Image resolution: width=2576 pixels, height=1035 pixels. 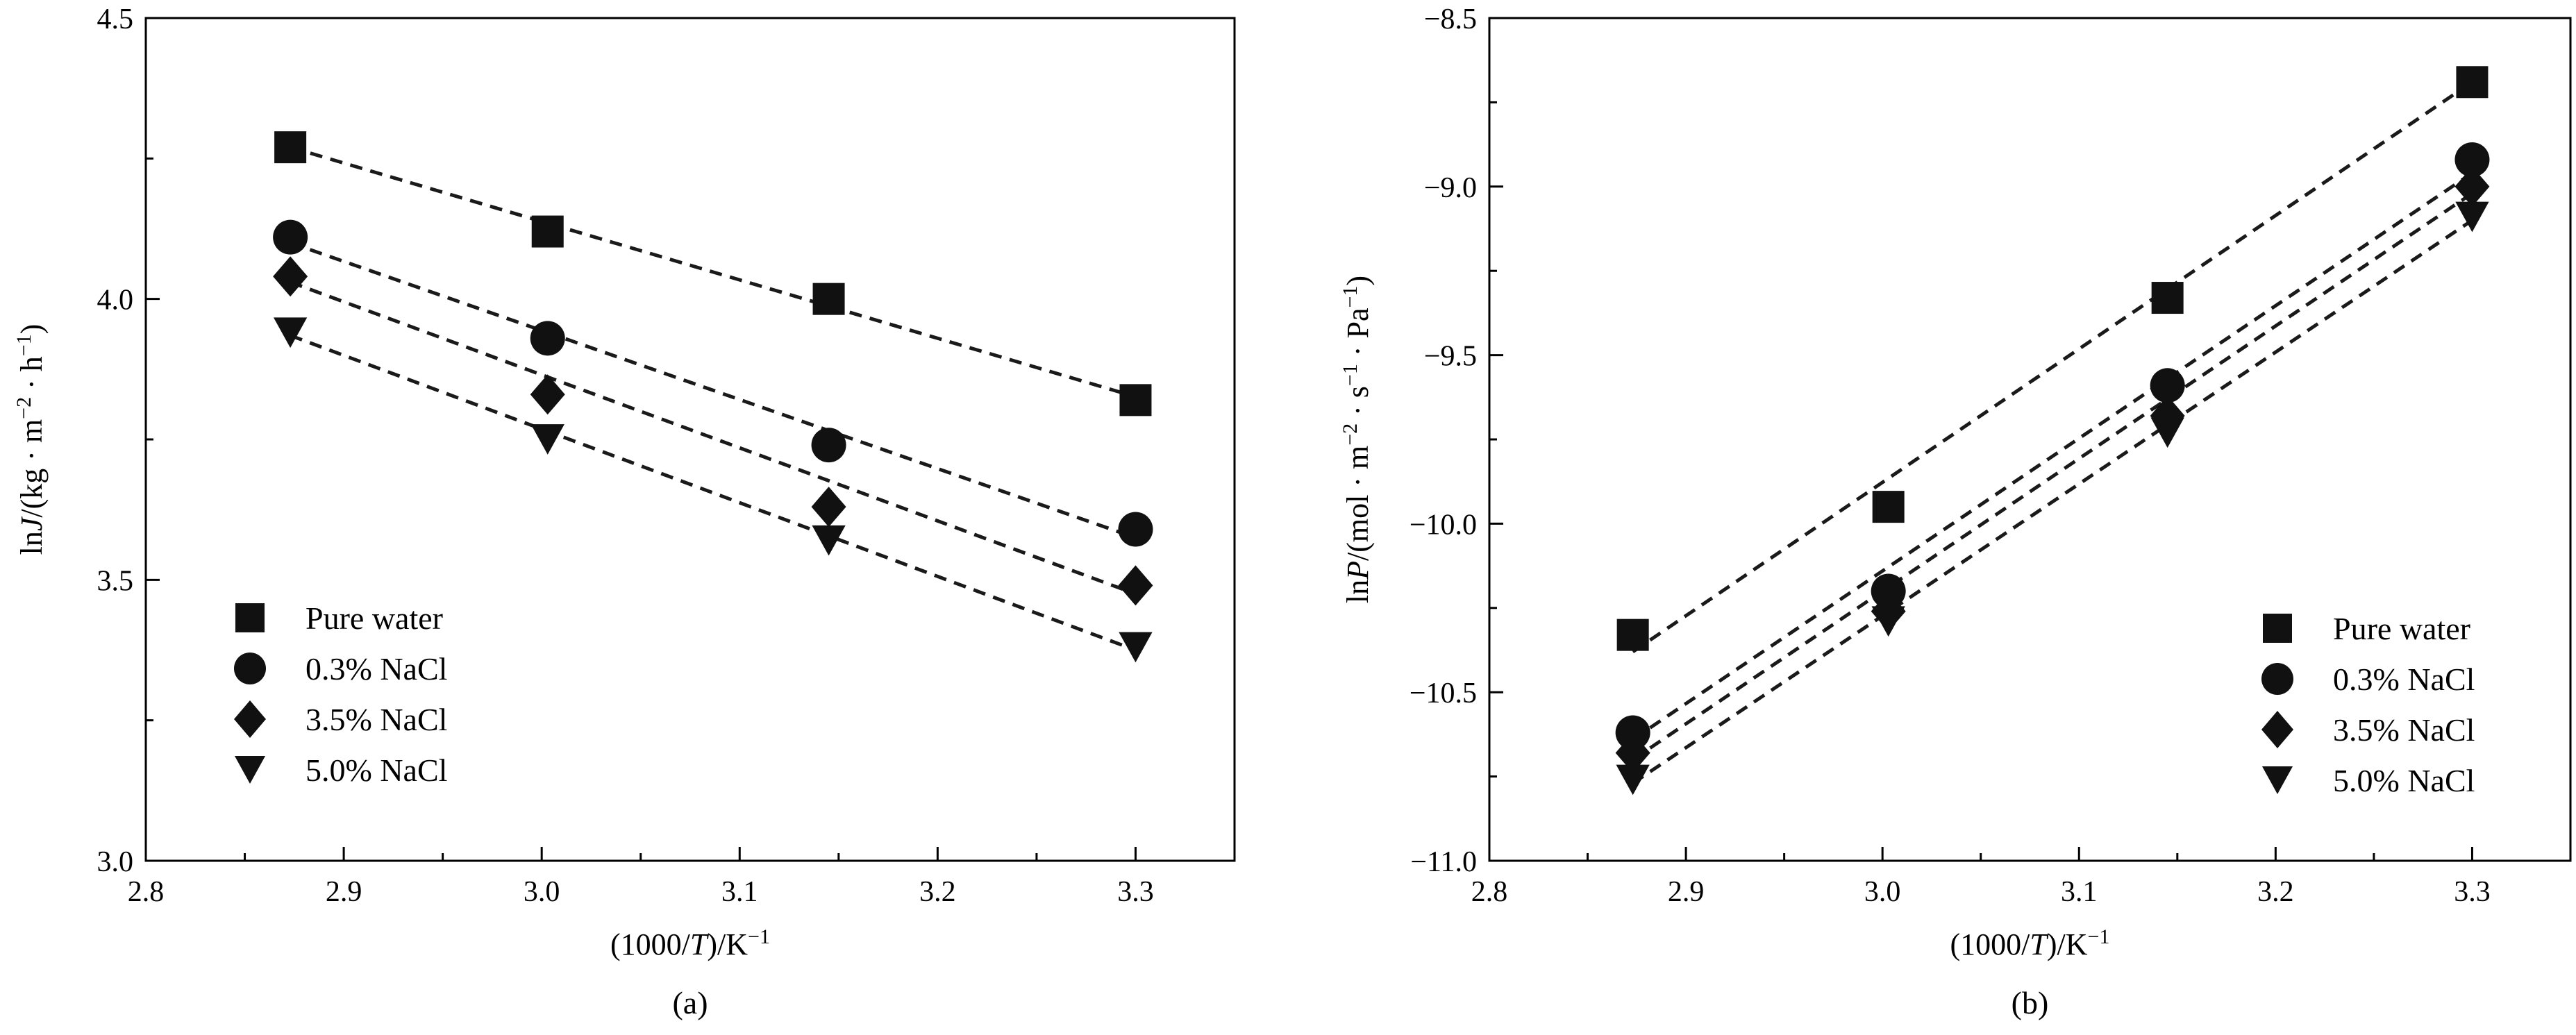 What do you see at coordinates (1357, 439) in the screenshot?
I see `y-axis-title: lnP/(mol · m−2 · s−1 · Pa−1)` at bounding box center [1357, 439].